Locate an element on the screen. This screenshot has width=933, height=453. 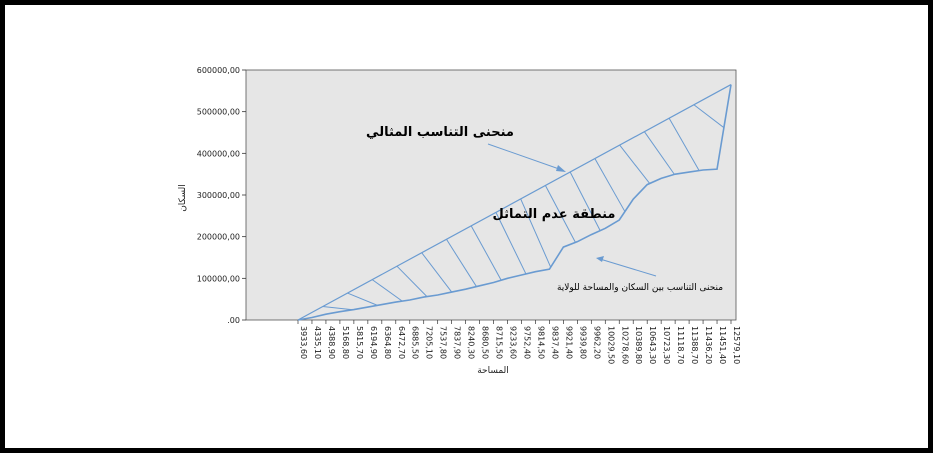
annotation-arrow-actual is located at coordinates (628, 267).